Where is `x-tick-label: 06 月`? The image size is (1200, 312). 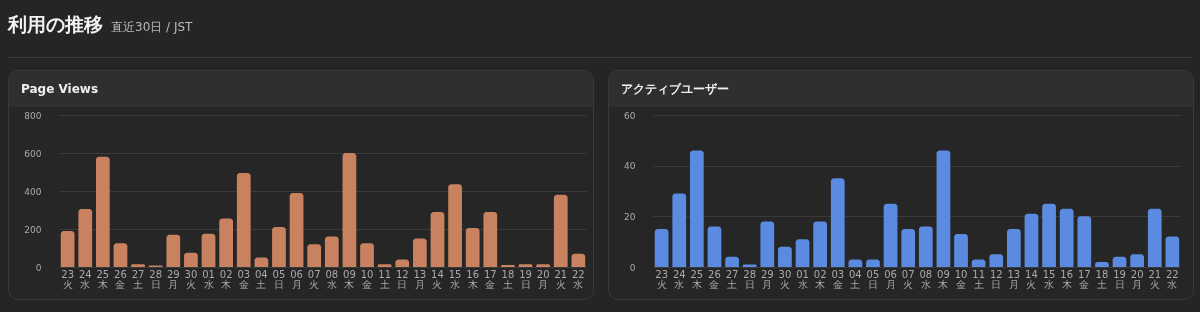
x-tick-label: 06 月 is located at coordinates (890, 279).